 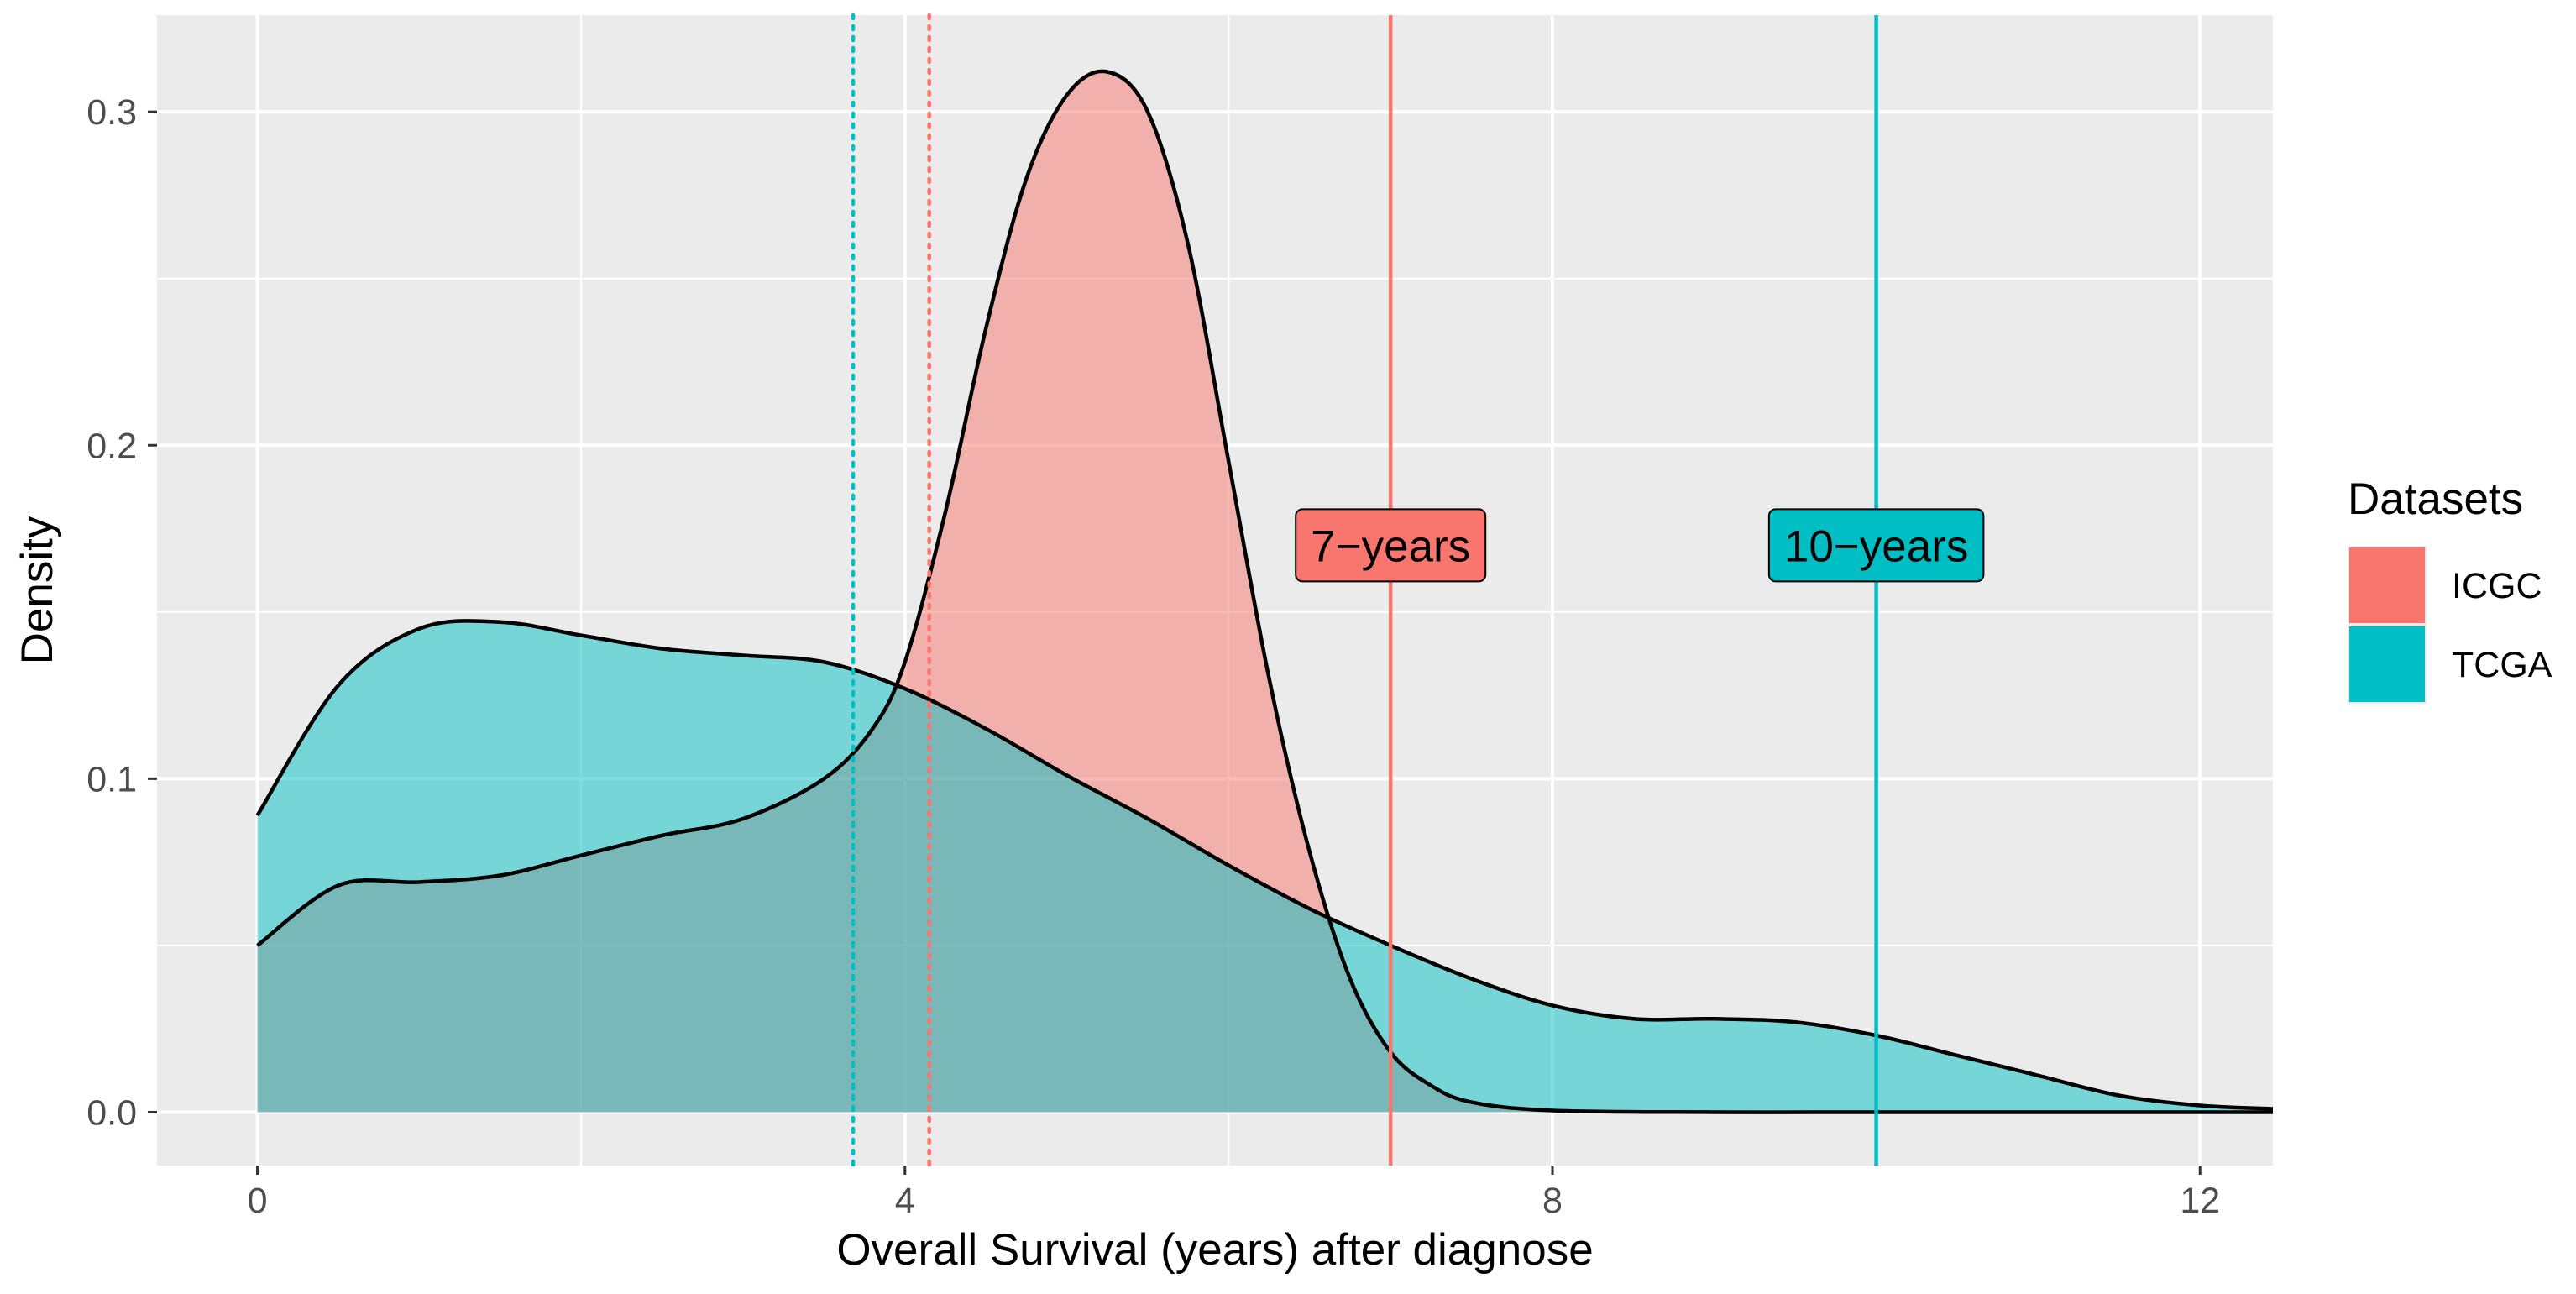 I want to click on legend-entries: ICGC TCGA, so click(x=2450, y=625).